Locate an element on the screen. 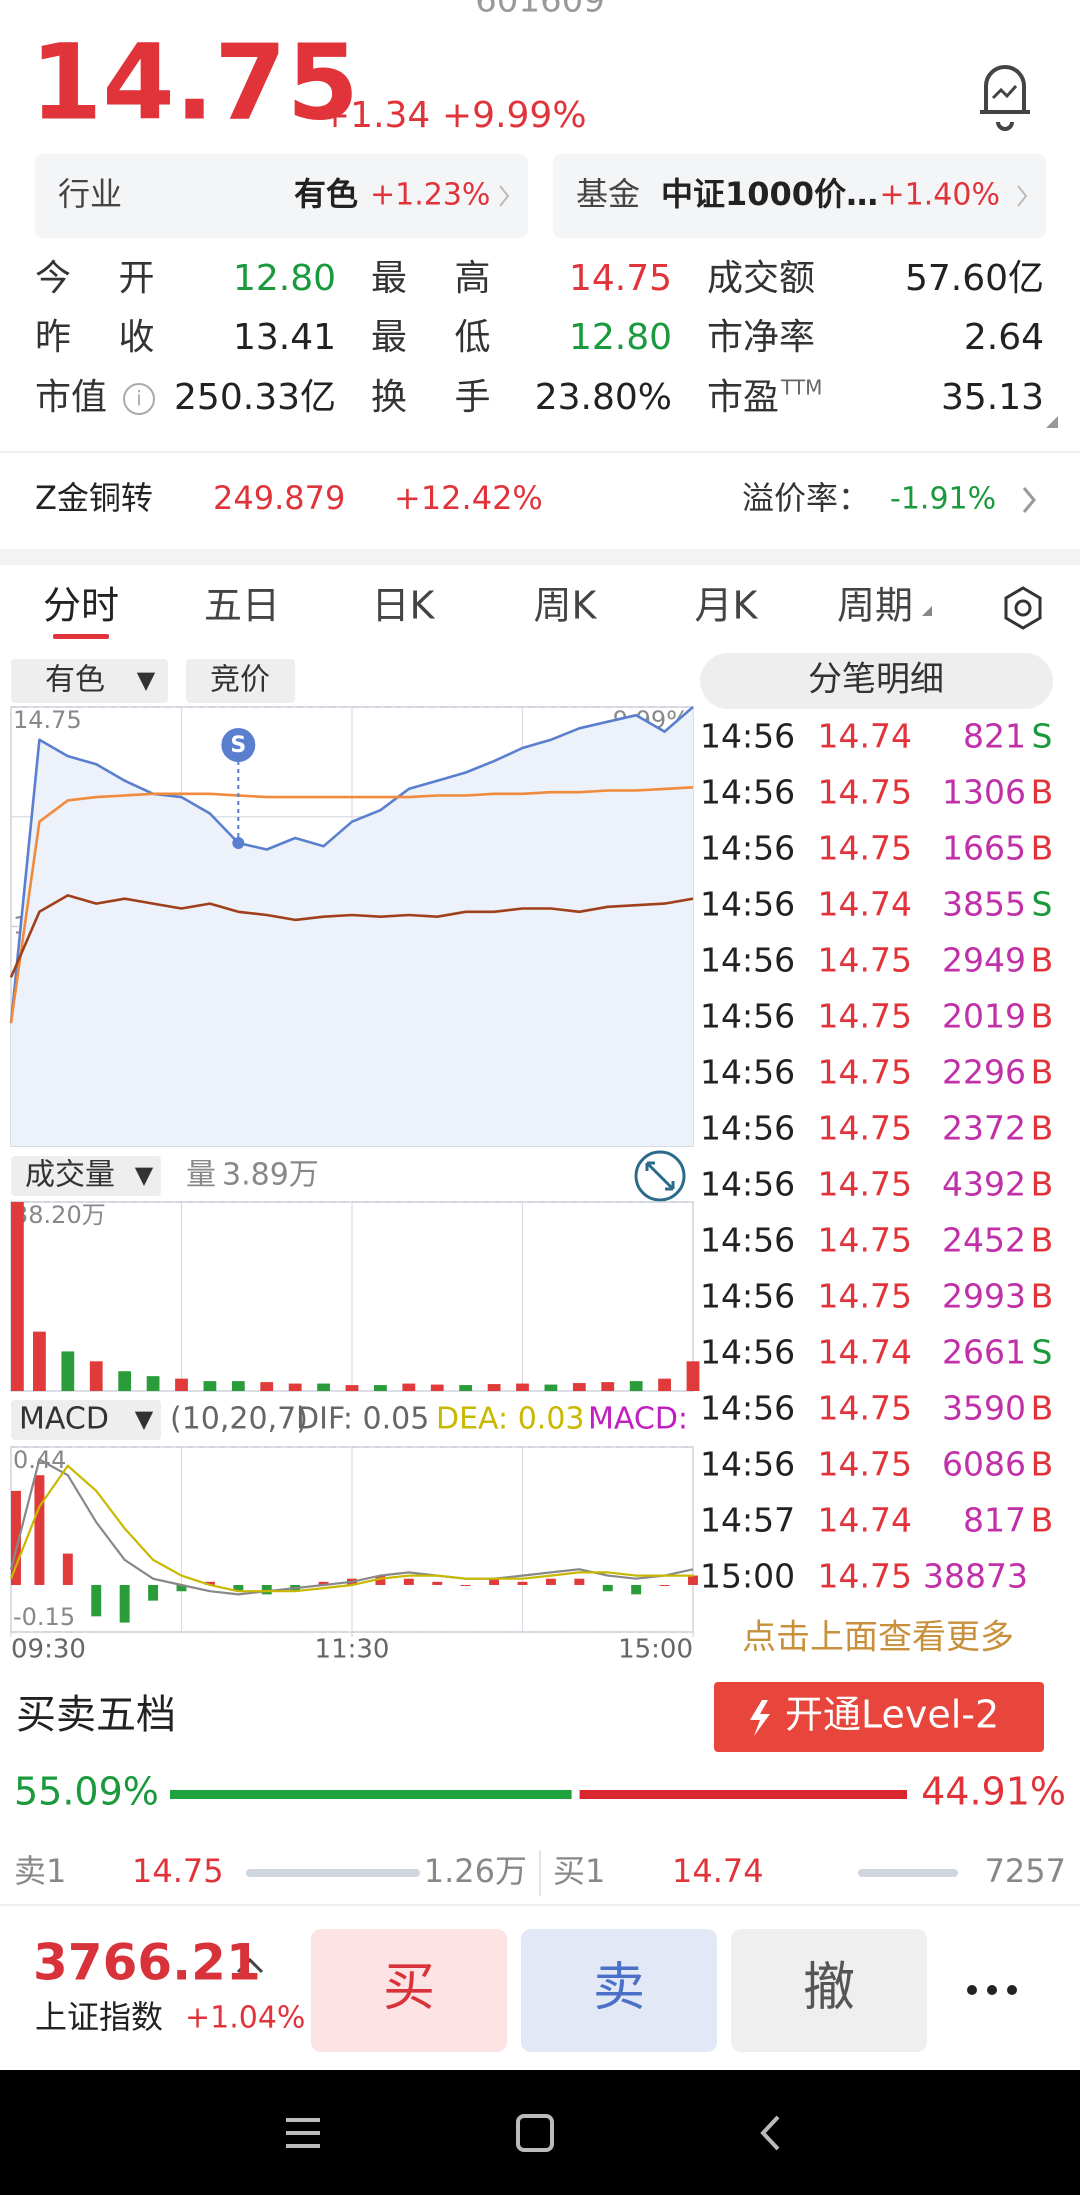  chart-tab: 日K is located at coordinates (404, 606).